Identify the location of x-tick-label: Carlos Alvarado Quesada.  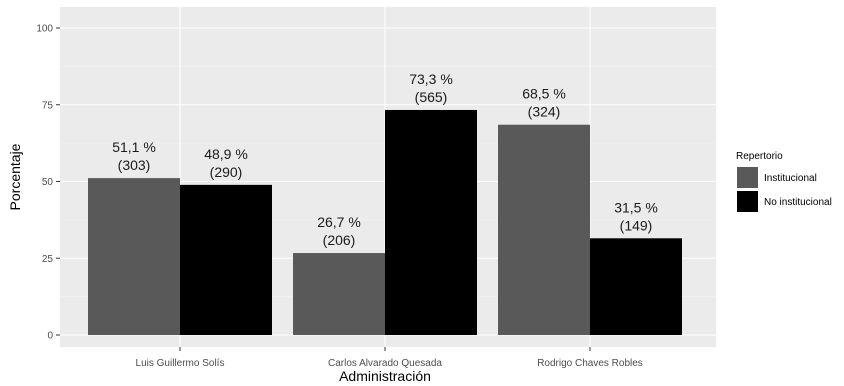
(385, 363).